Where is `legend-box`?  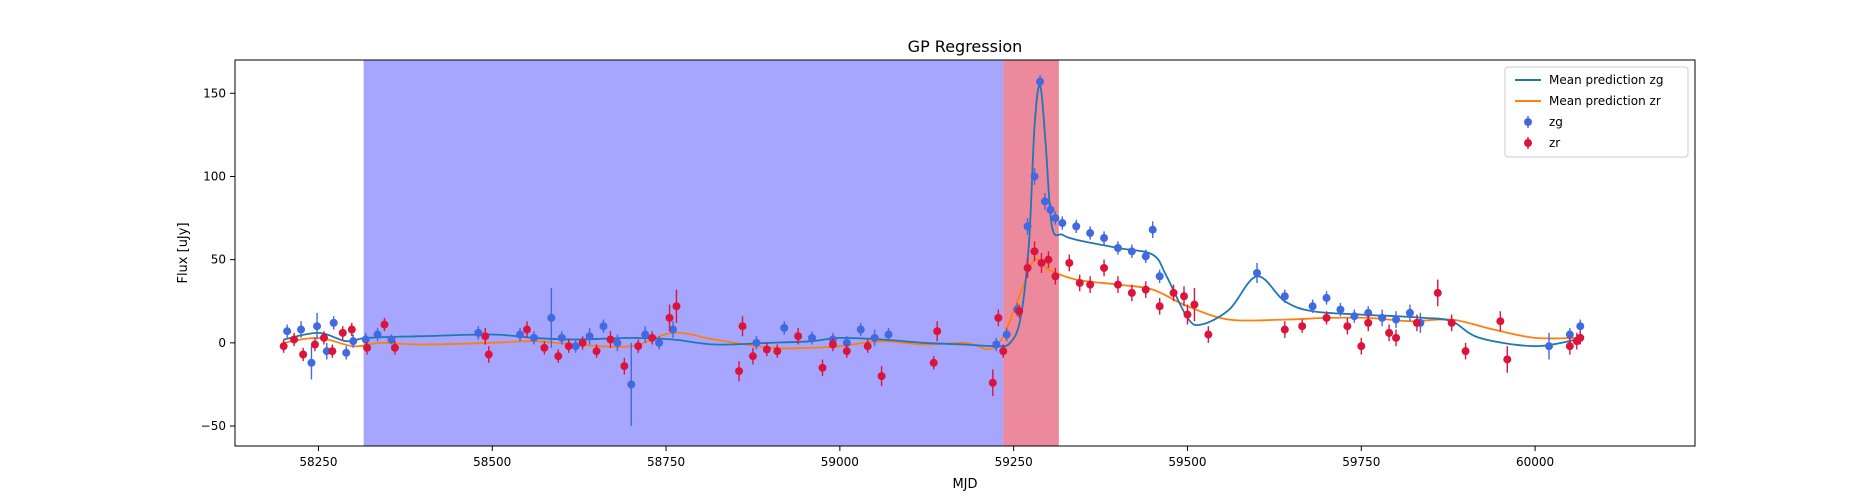 legend-box is located at coordinates (1596, 112).